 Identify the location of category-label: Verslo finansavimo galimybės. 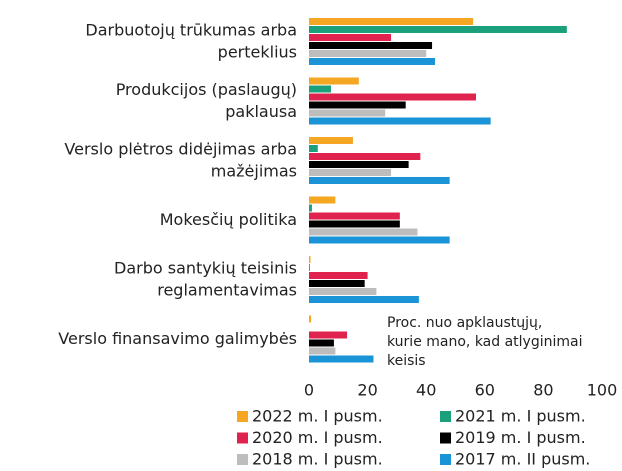
(177, 338).